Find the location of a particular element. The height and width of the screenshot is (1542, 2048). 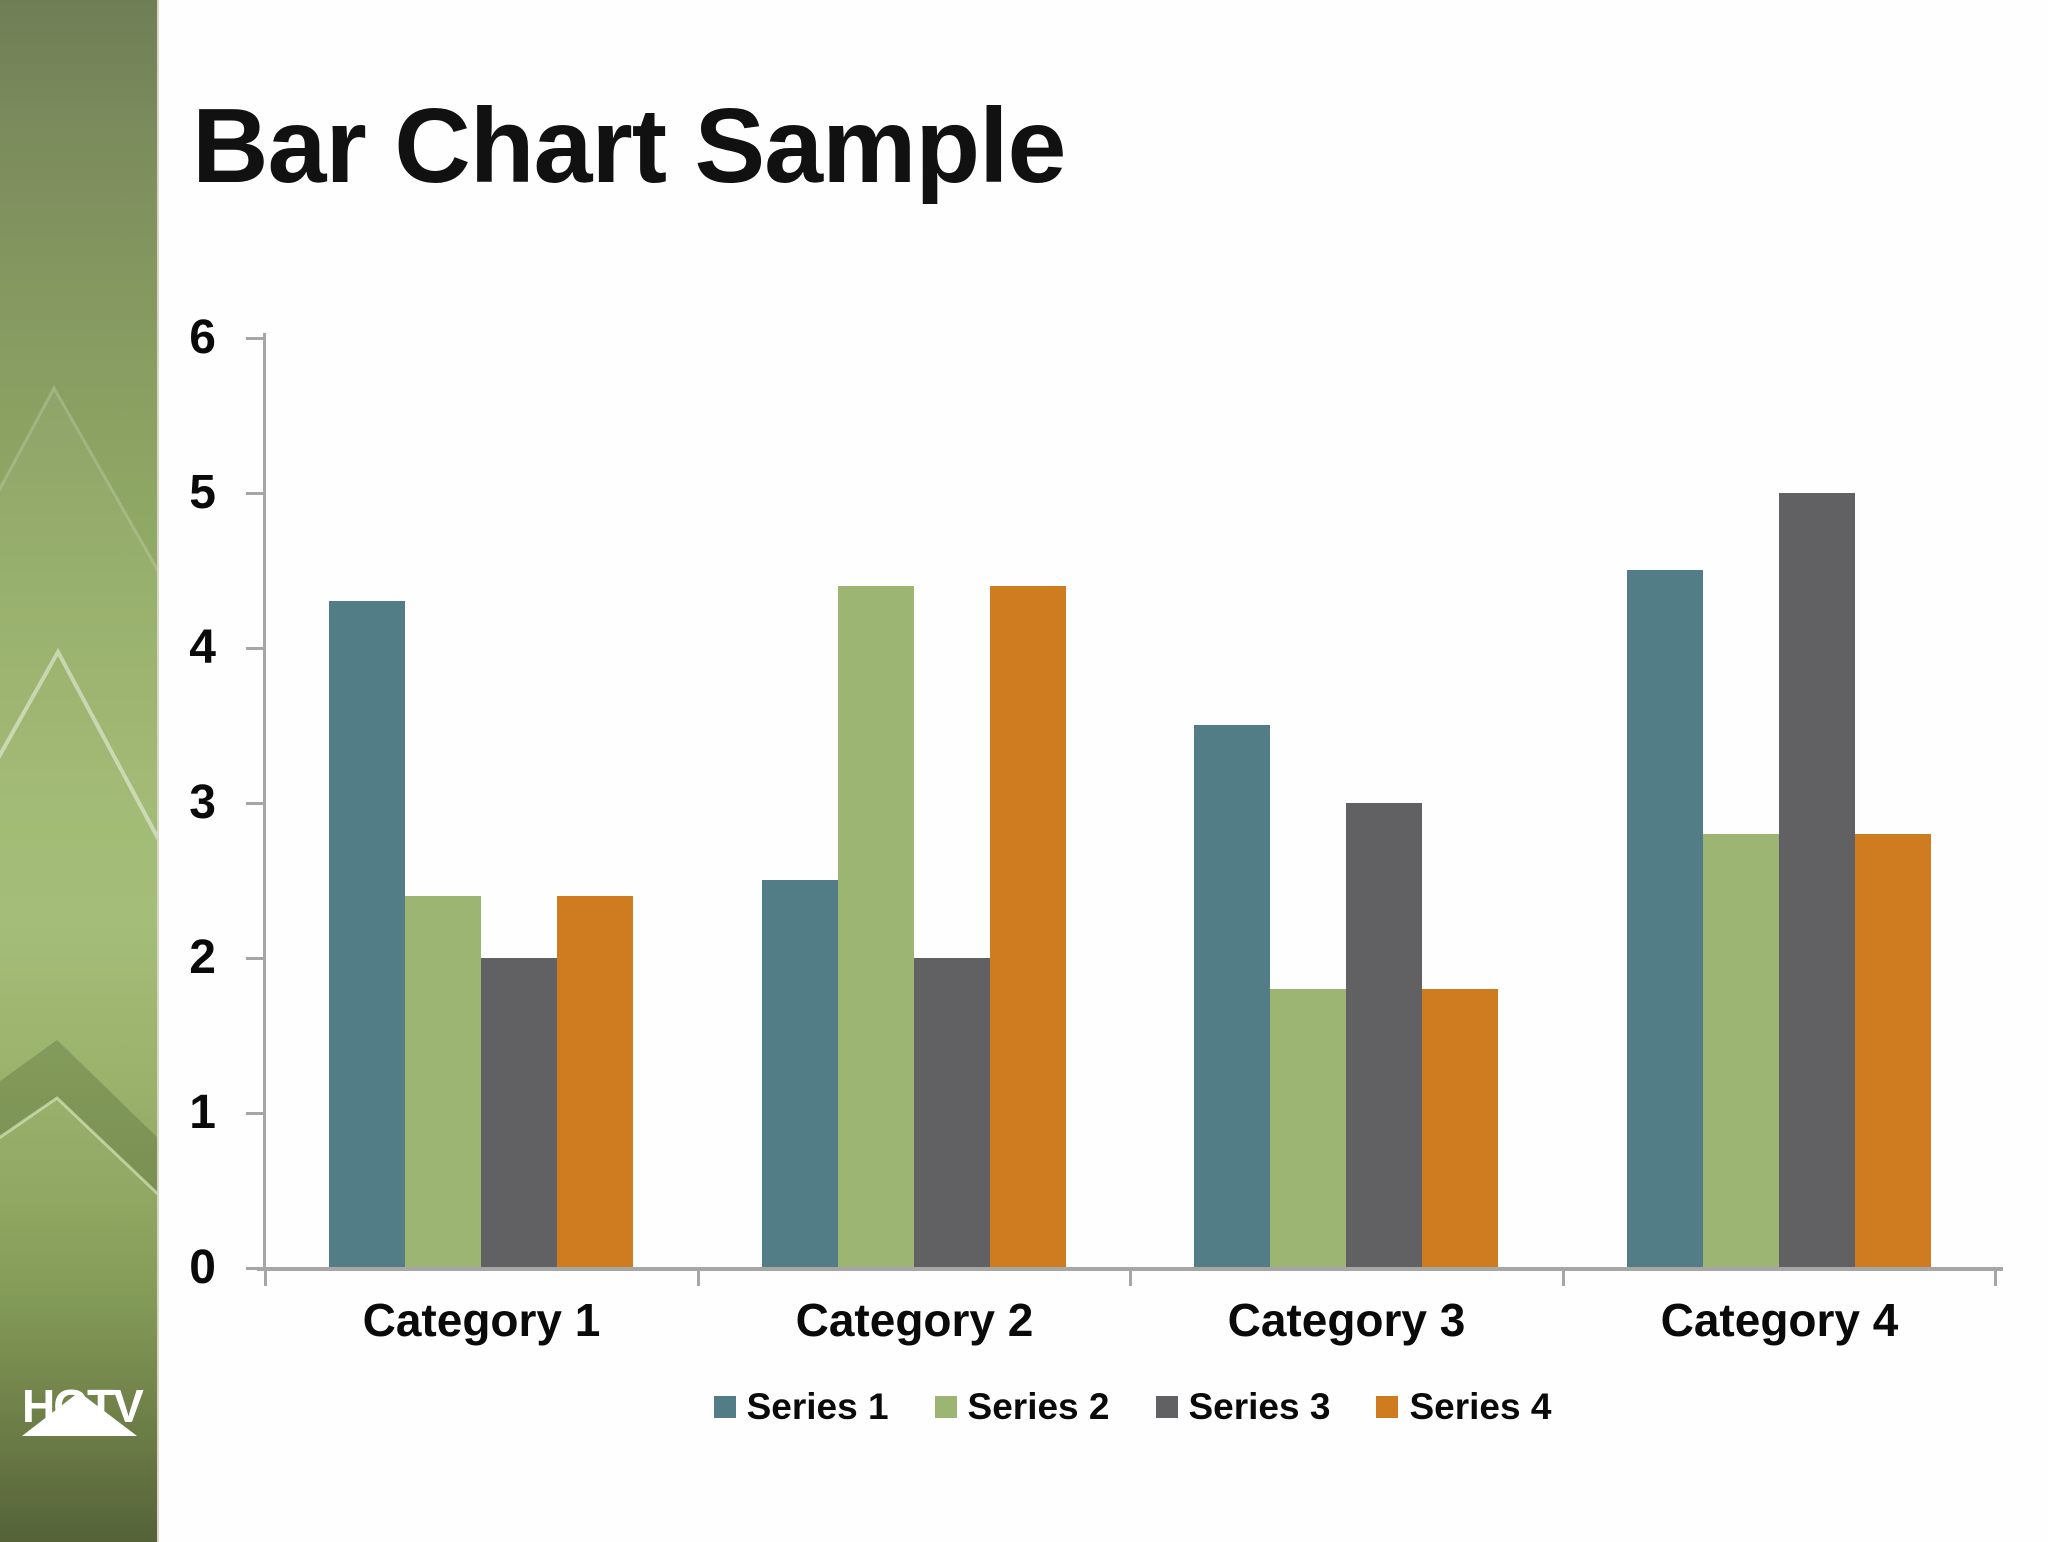

sidebar-chevron-pattern is located at coordinates (78, 963).